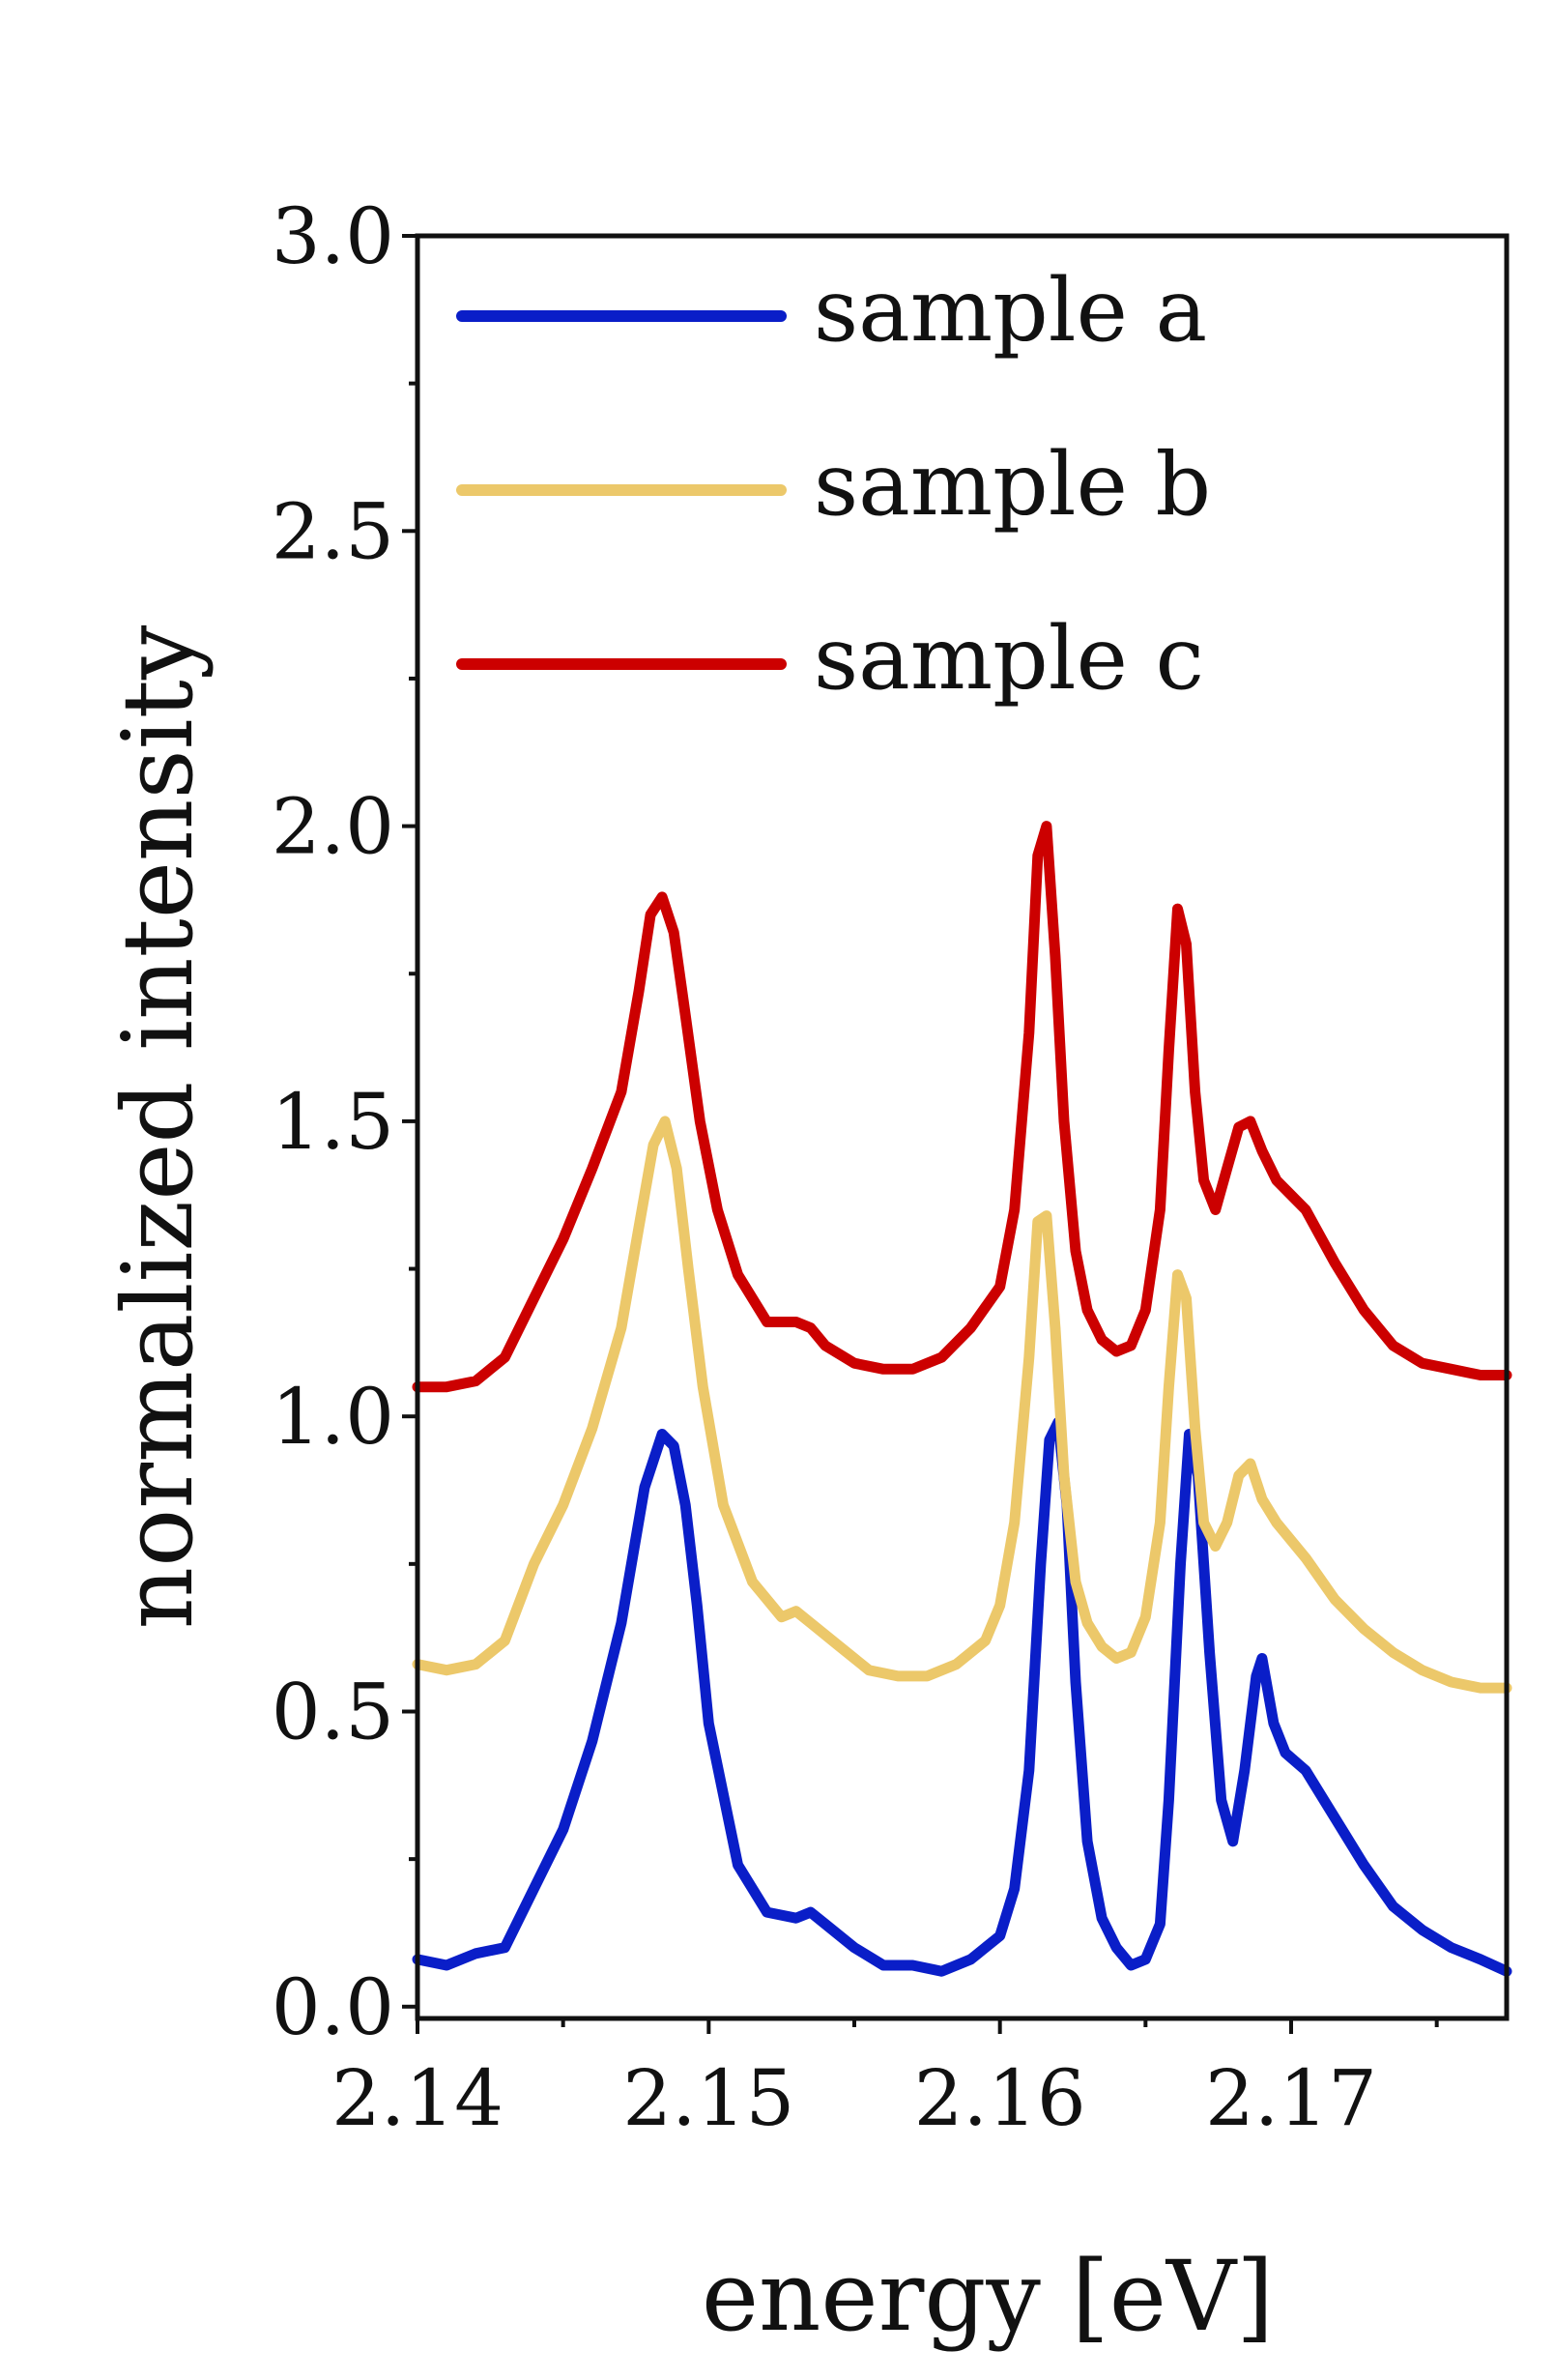  I want to click on y-tick-label: 3.0, so click(333, 236).